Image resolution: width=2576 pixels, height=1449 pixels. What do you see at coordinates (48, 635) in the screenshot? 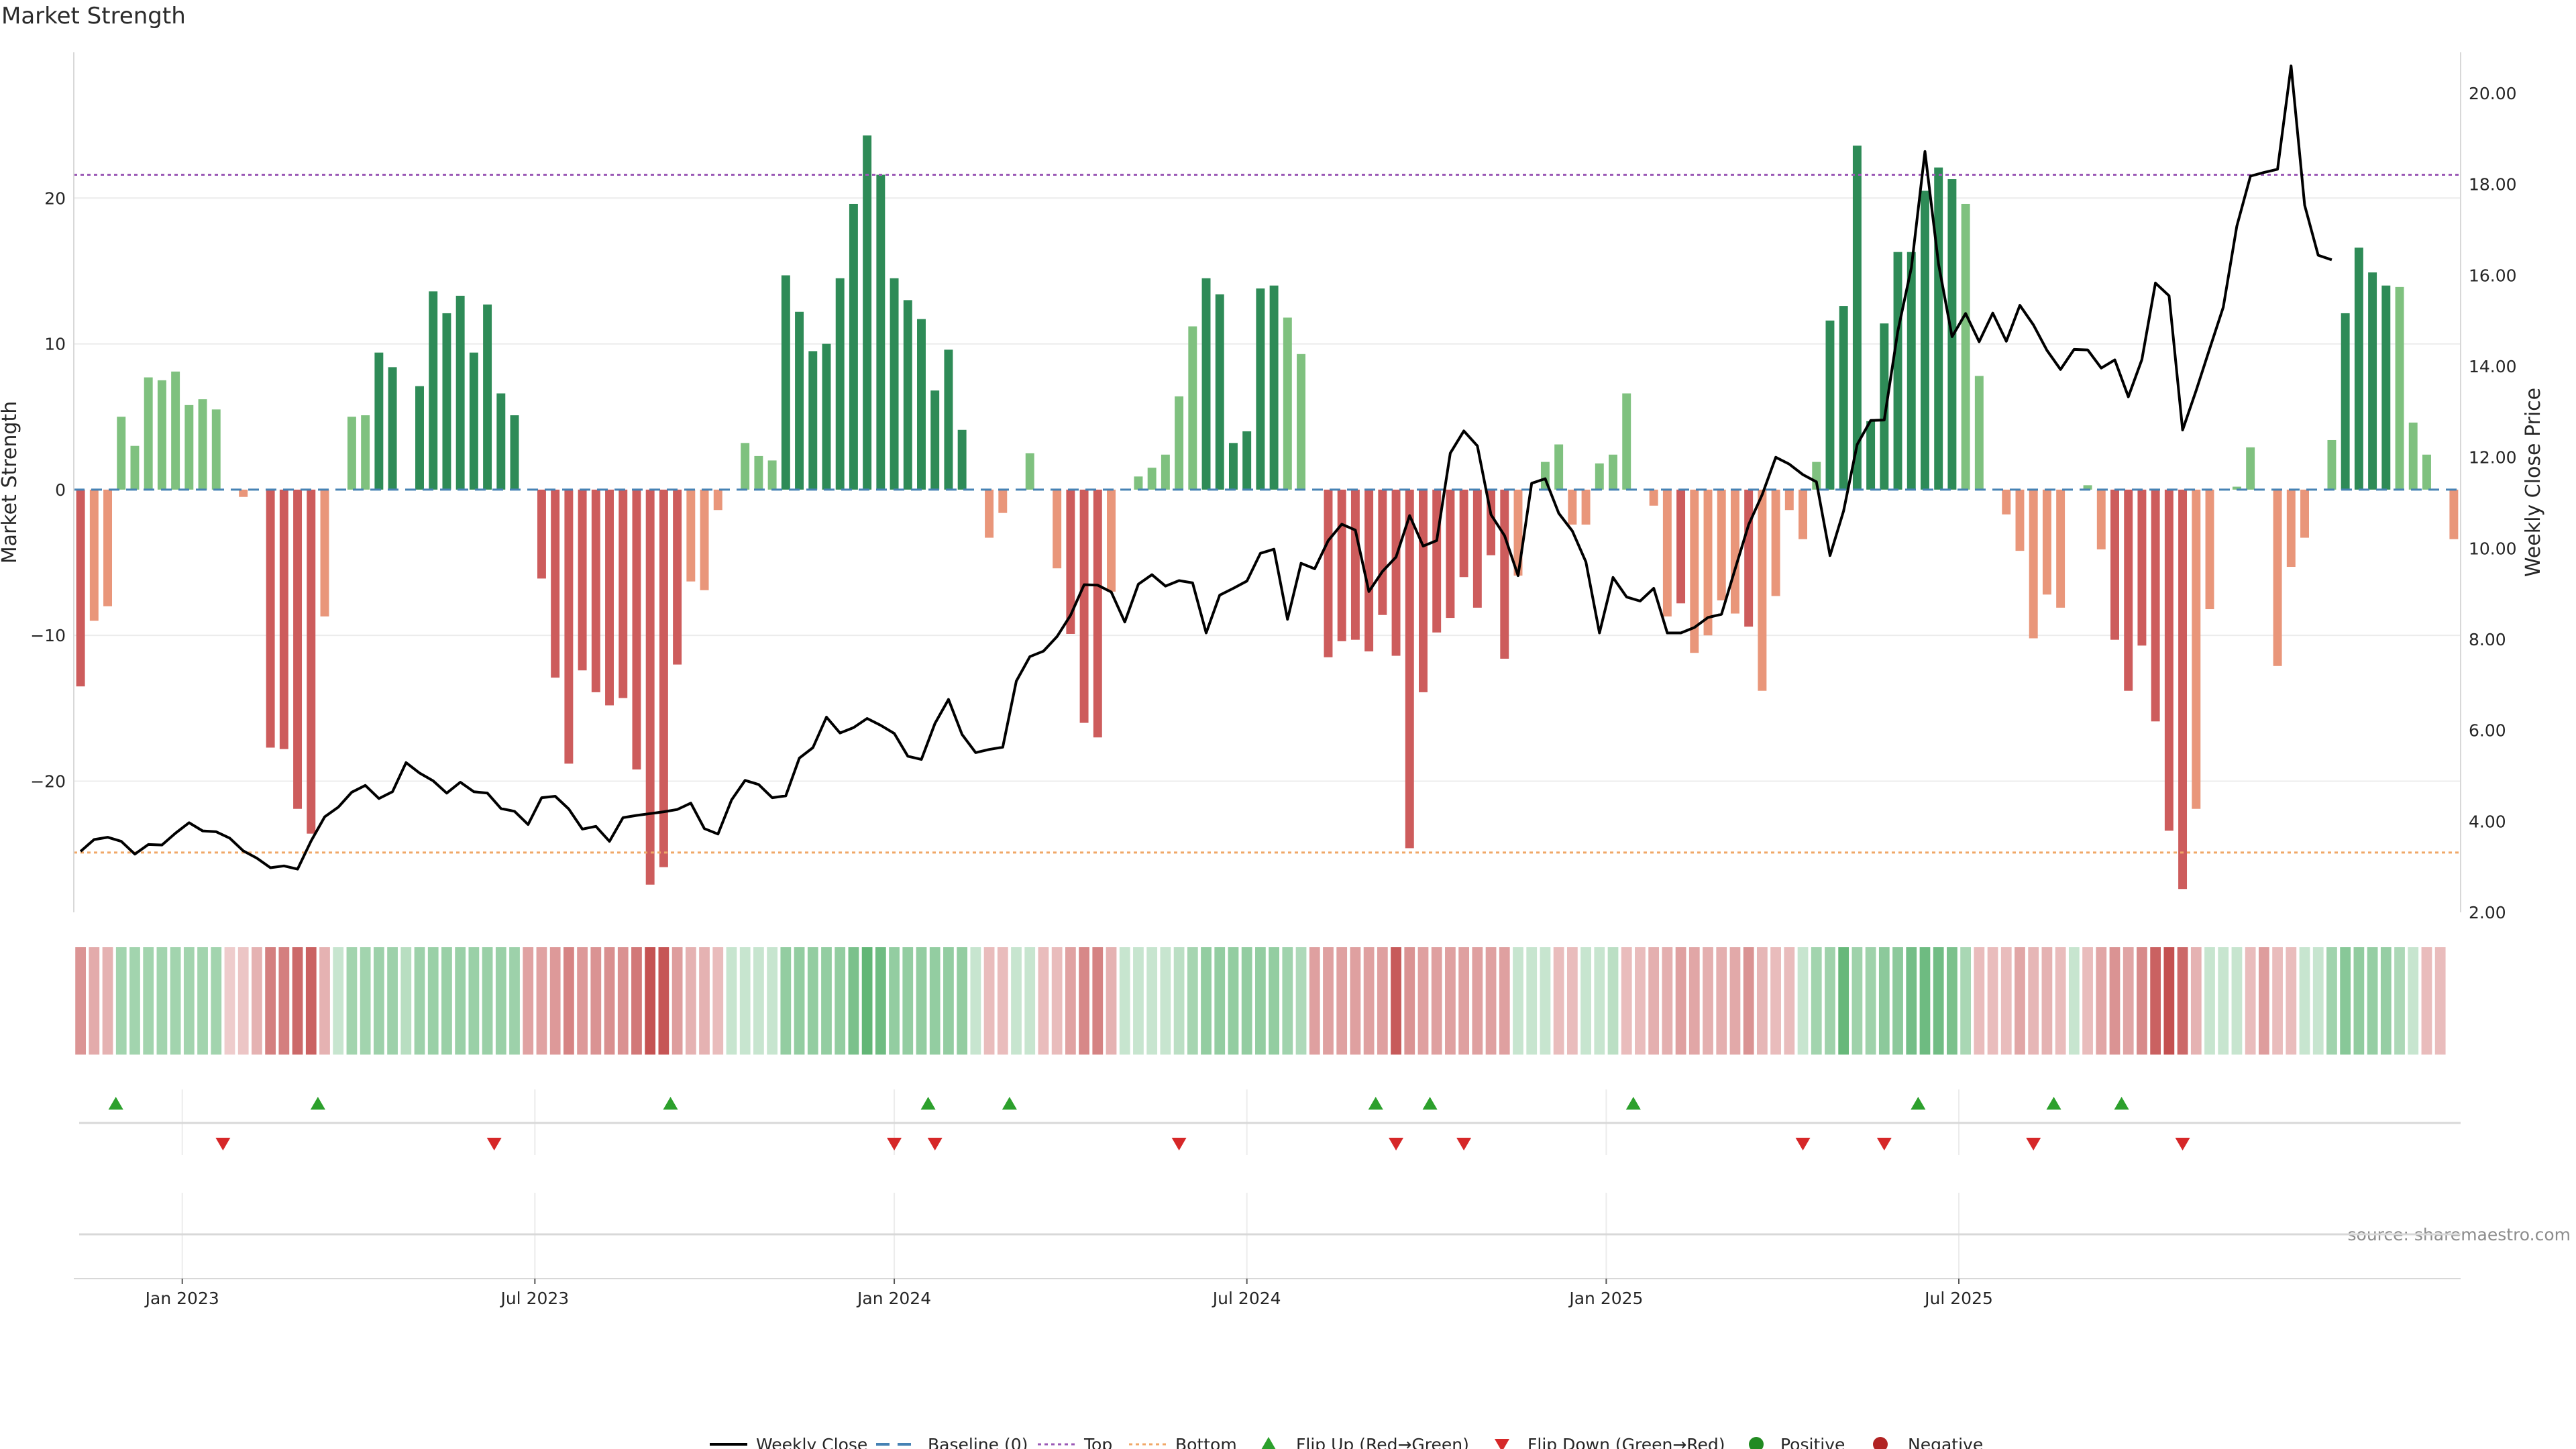
I see `y-left-tick-label: −10` at bounding box center [48, 635].